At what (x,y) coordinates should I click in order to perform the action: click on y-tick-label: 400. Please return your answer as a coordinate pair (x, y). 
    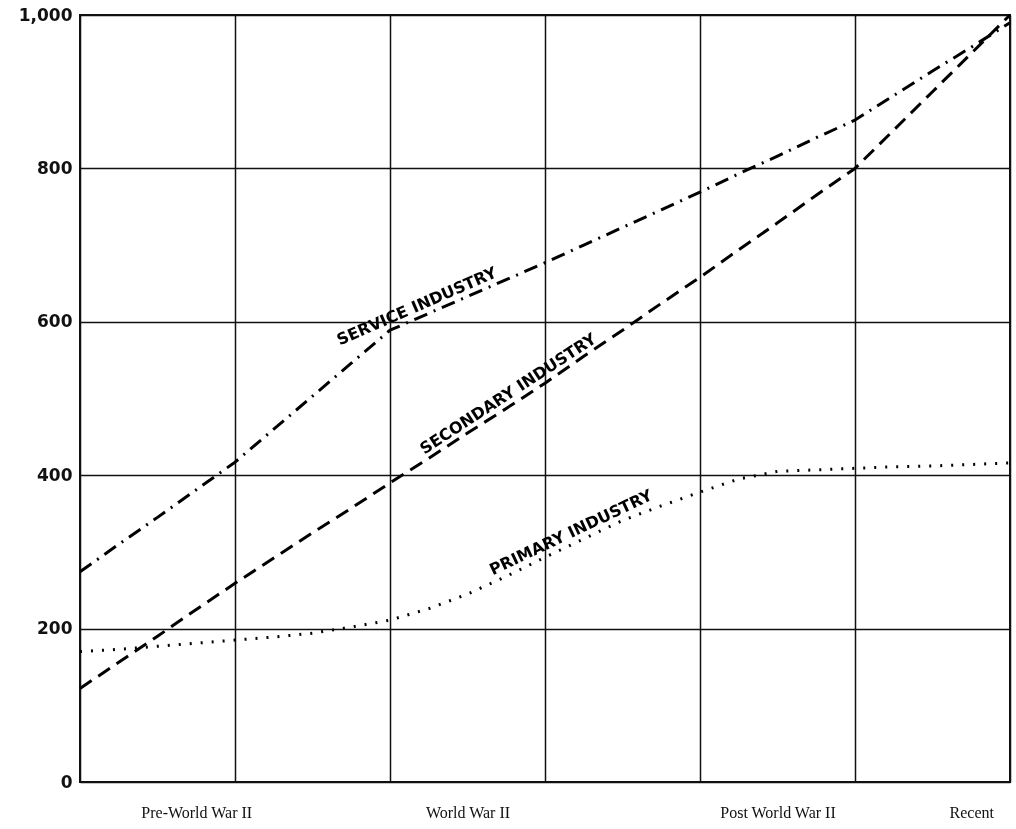
    Looking at the image, I should click on (55, 474).